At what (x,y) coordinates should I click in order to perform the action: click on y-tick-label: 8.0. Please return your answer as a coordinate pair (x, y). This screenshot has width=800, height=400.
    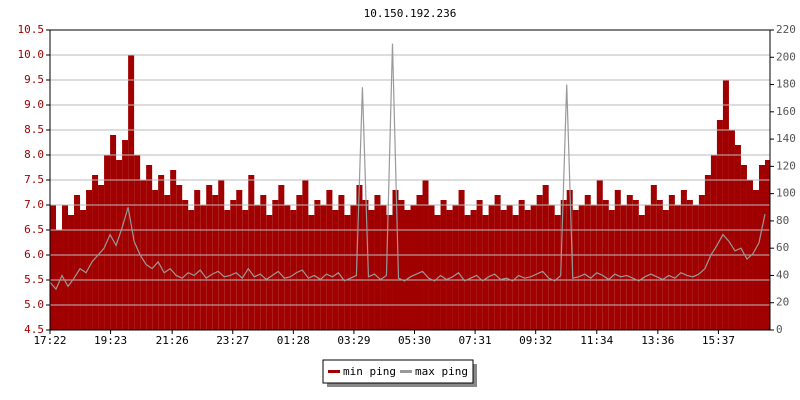
    Looking at the image, I should click on (34, 154).